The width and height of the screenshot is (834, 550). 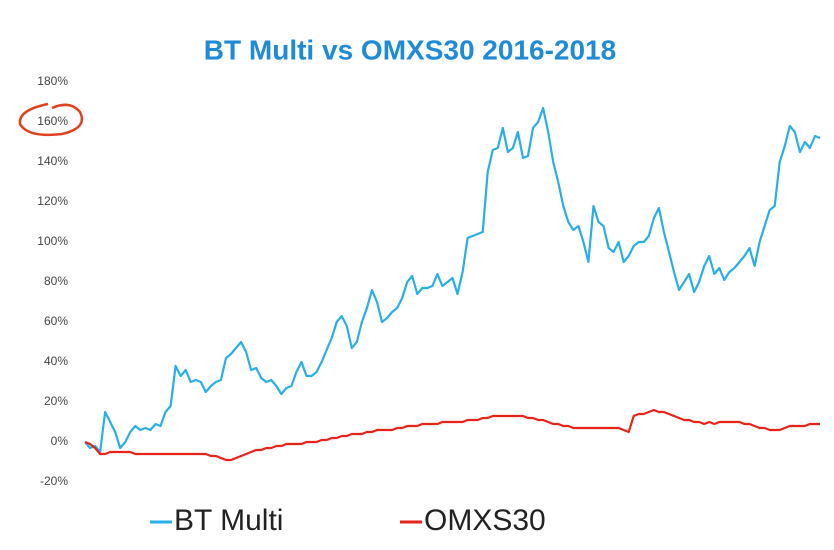 I want to click on legend-label: OMXS30, so click(x=485, y=520).